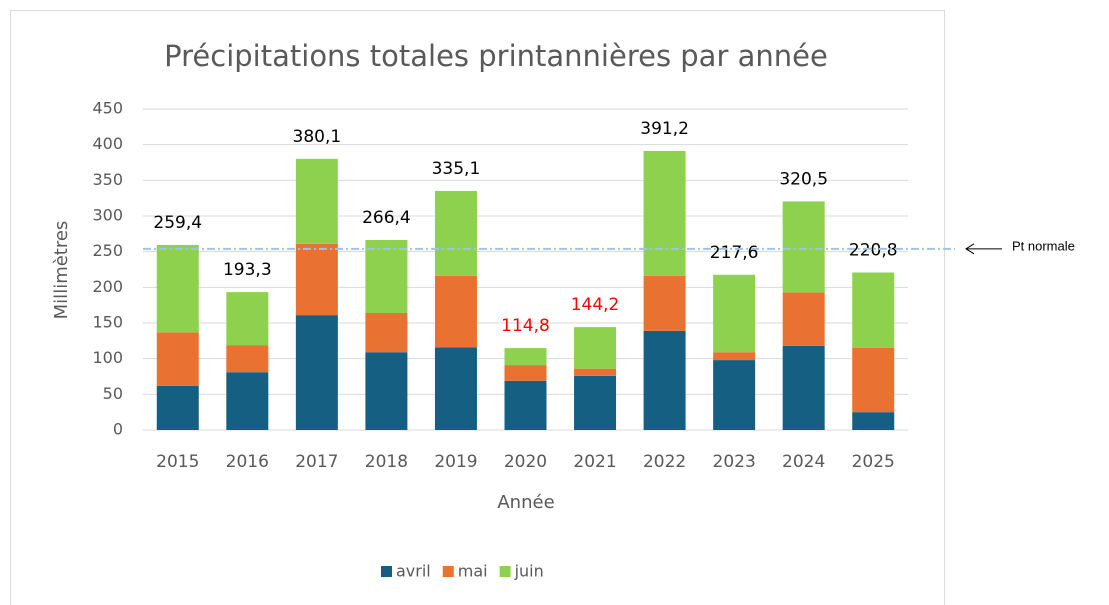  Describe the element at coordinates (107, 108) in the screenshot. I see `y-tick-label: 450` at that location.